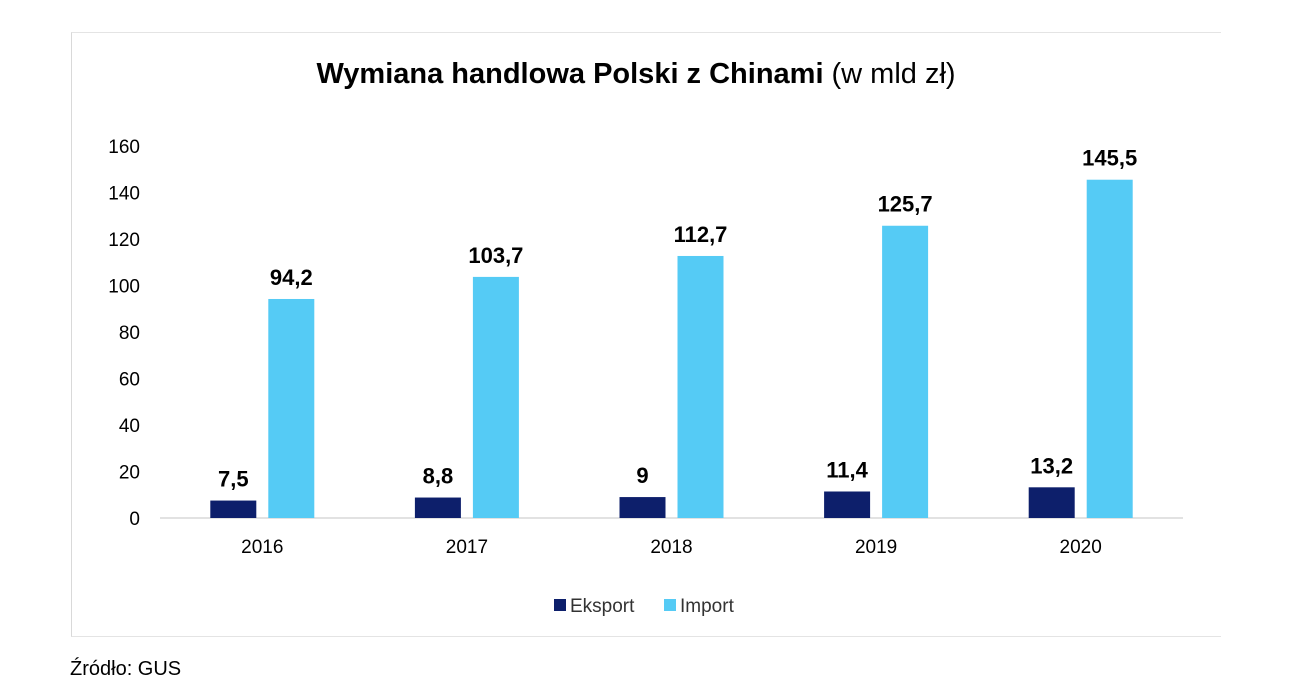  What do you see at coordinates (1081, 547) in the screenshot?
I see `x-tick-label: 2020` at bounding box center [1081, 547].